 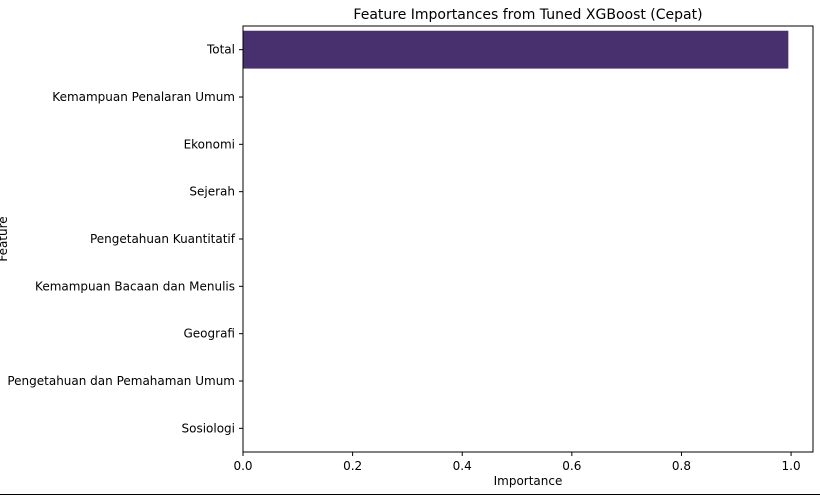 I want to click on y-tick-label: Sosiologi, so click(x=208, y=428).